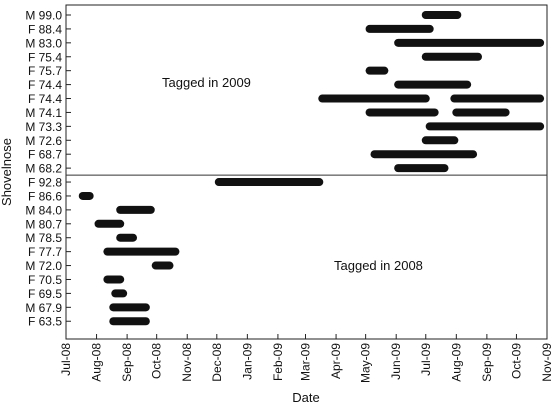 The width and height of the screenshot is (552, 409). Describe the element at coordinates (456, 362) in the screenshot. I see `x-tick-label: Aug-09` at that location.